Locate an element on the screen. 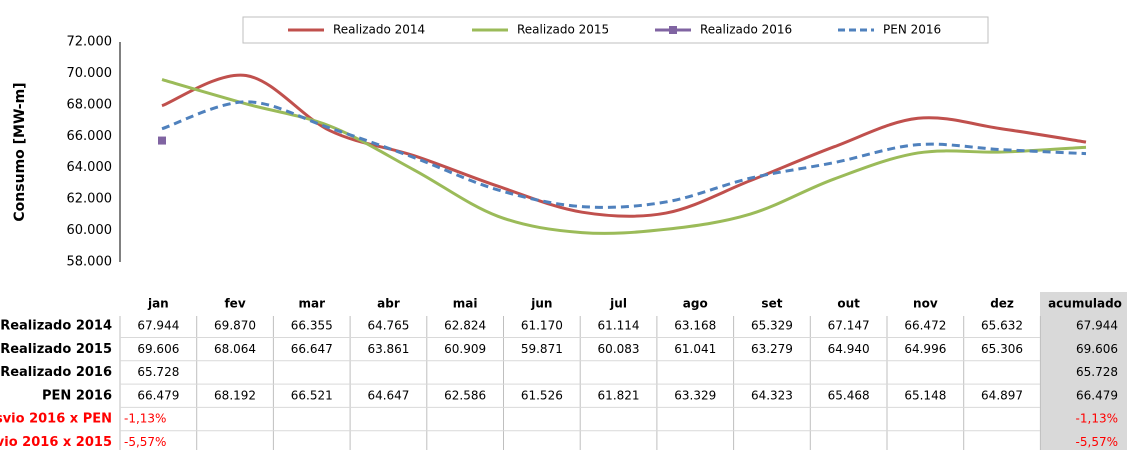  table-cell: 62.824 is located at coordinates (465, 326).